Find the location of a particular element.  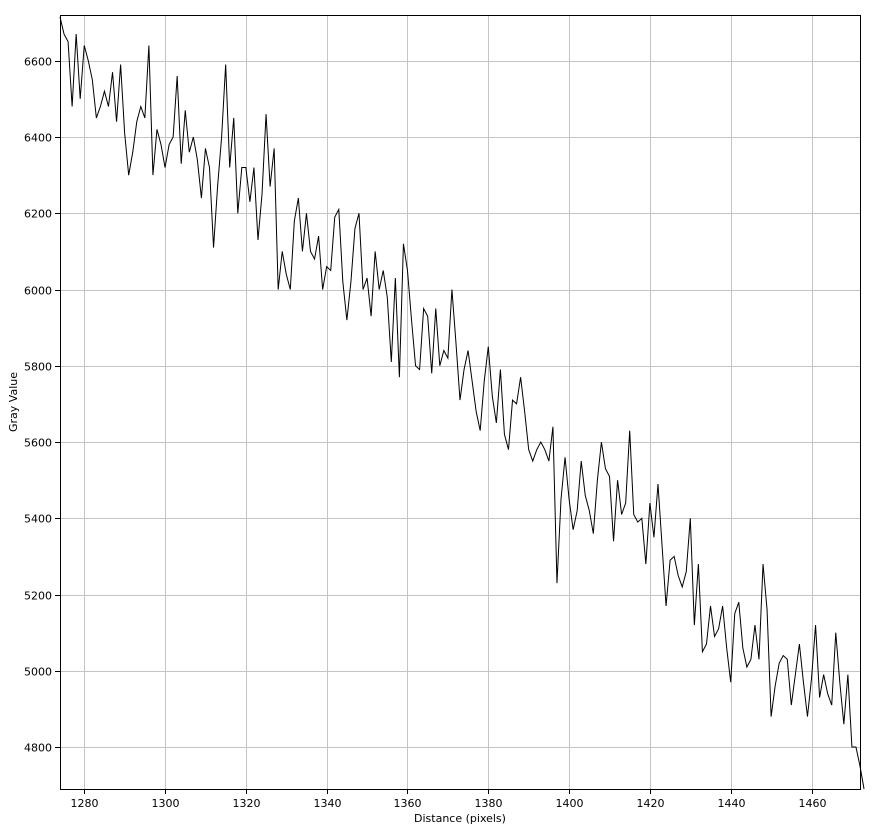

x-tick-label: 1400 is located at coordinates (570, 803).